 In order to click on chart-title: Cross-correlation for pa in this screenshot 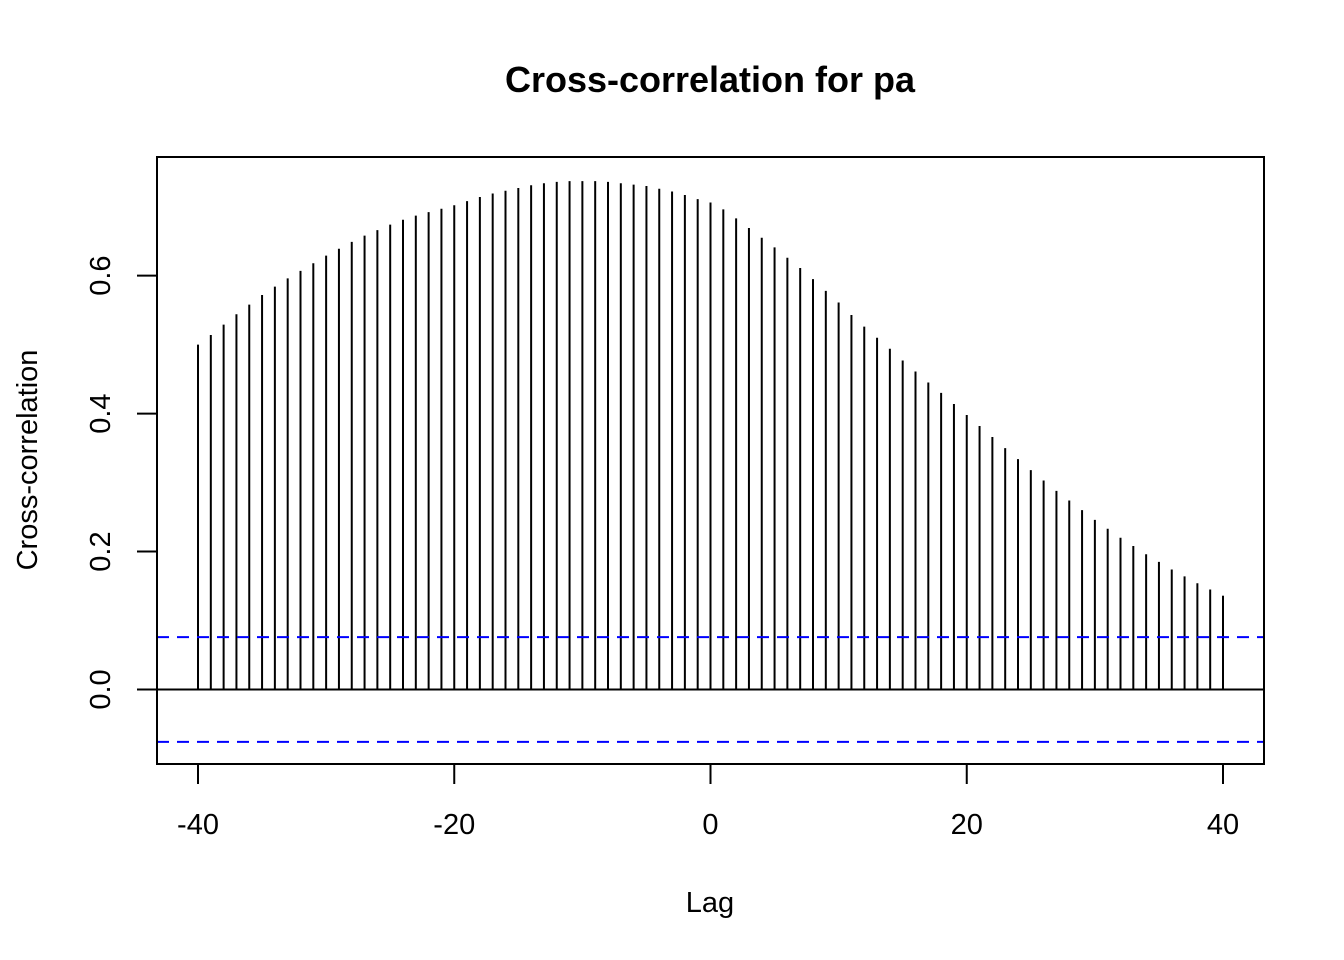, I will do `click(710, 79)`.